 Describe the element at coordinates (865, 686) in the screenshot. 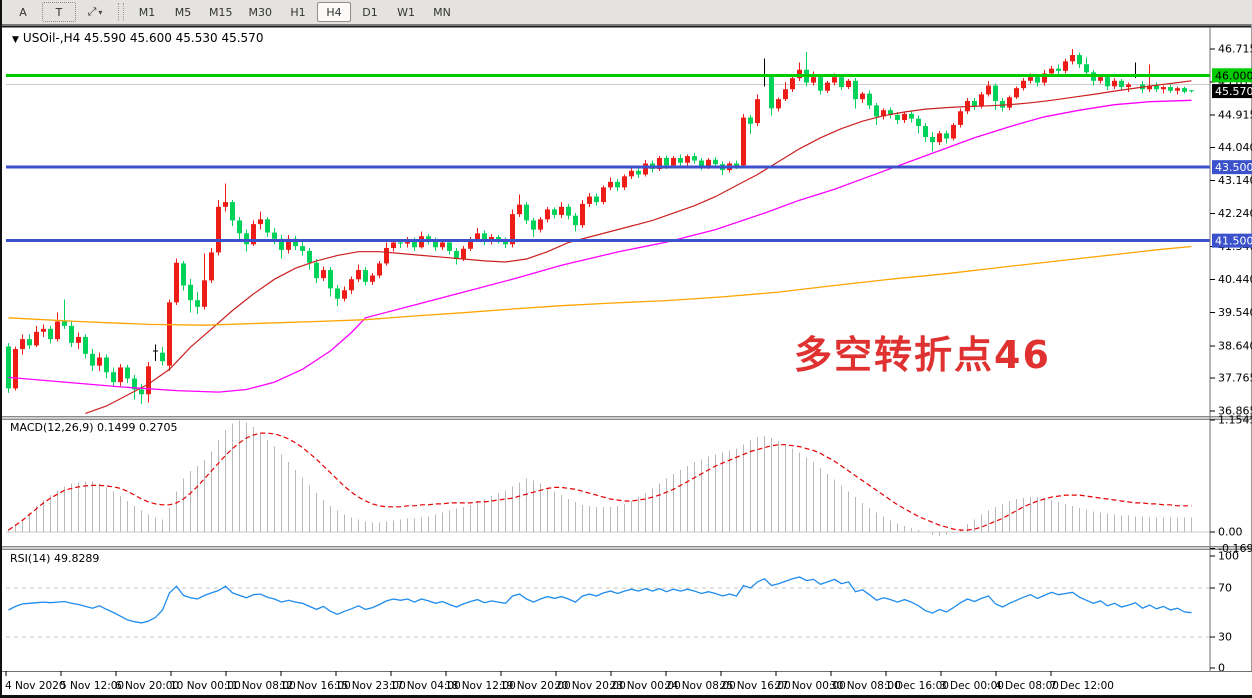

I see `svg-text: 30 Nov 08:00` at that location.